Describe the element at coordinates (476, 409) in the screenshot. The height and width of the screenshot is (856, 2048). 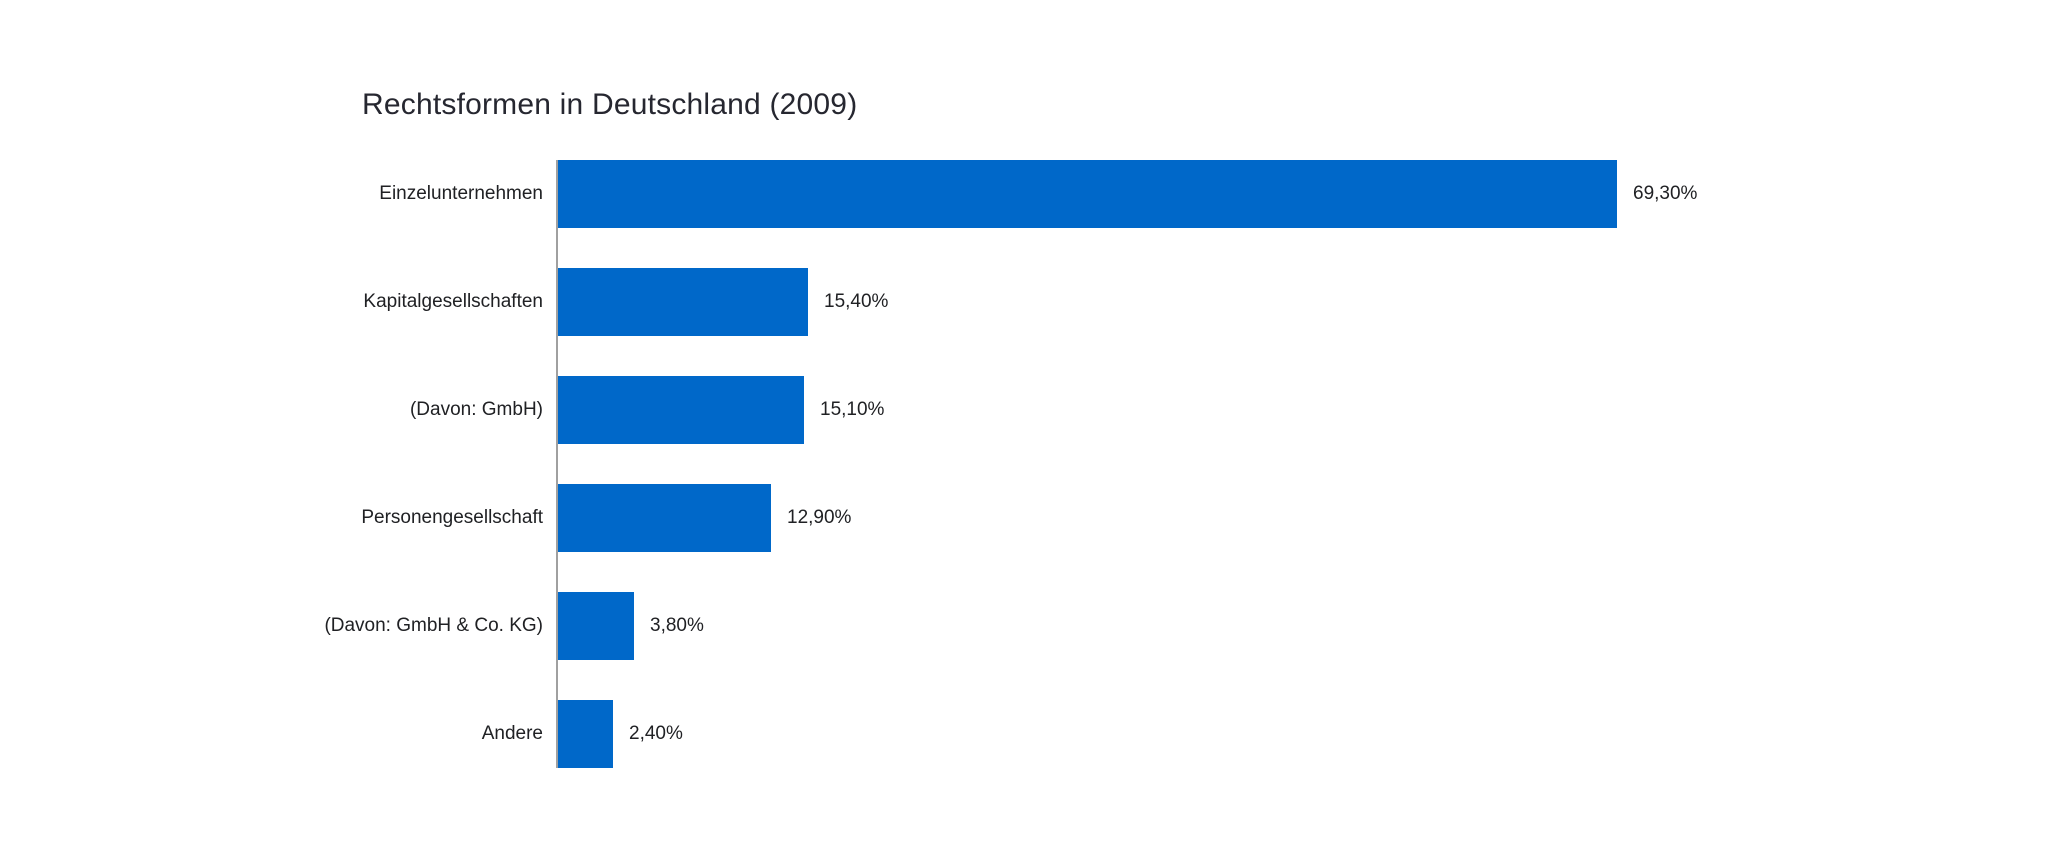
I see `category-label: (Davon: GmbH)` at that location.